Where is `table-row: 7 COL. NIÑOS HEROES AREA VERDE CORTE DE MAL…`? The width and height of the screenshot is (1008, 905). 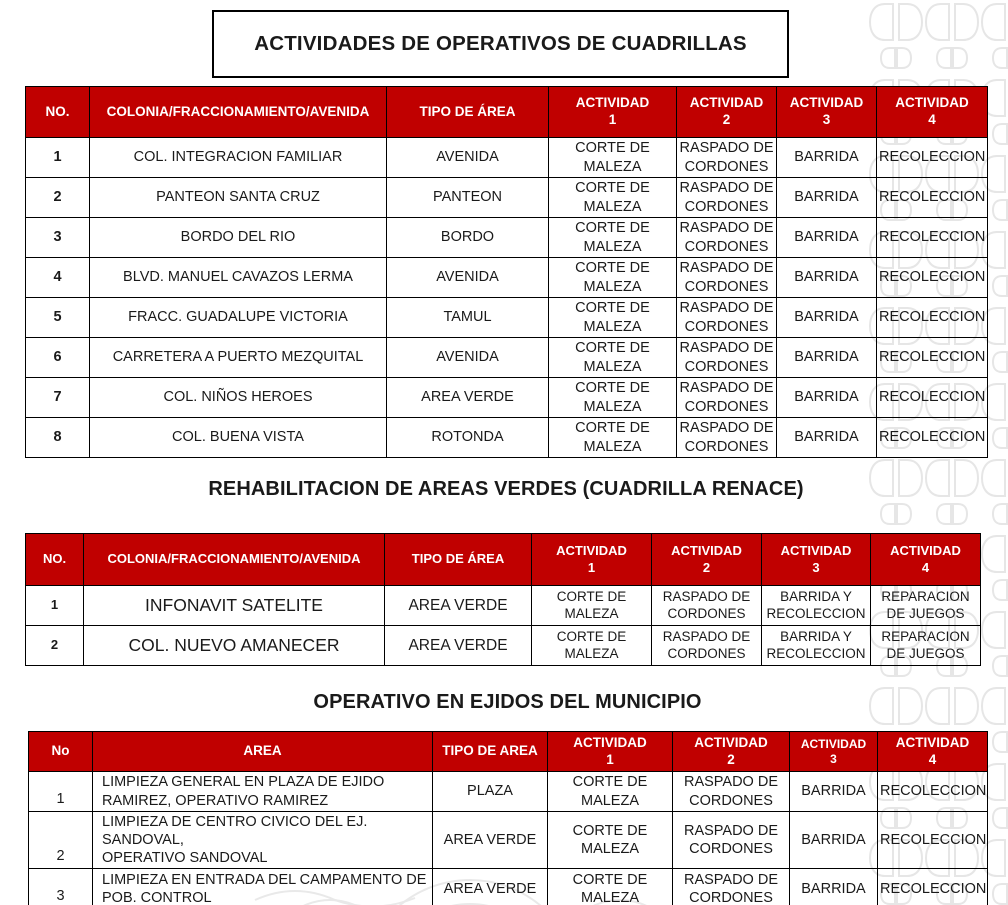 table-row: 7 COL. NIÑOS HEROES AREA VERDE CORTE DE MAL… is located at coordinates (506, 397).